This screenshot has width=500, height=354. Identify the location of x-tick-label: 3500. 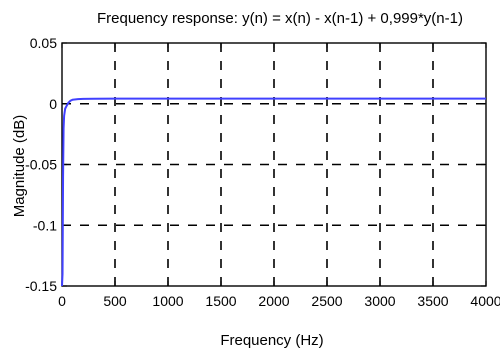
(432, 301).